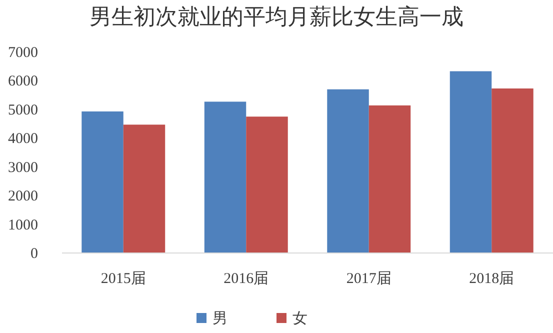 The image size is (553, 333). I want to click on y-tick-label: 1000, so click(23, 225).